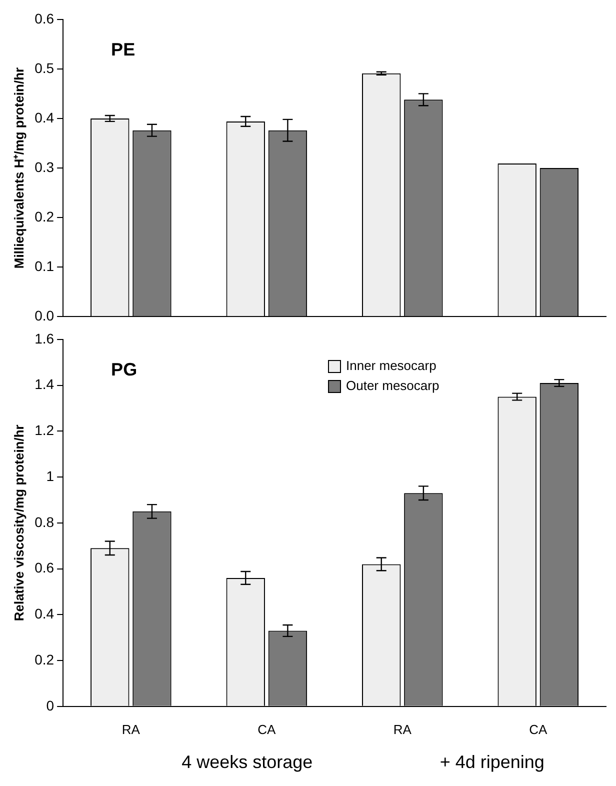 Image resolution: width=616 pixels, height=786 pixels. Describe the element at coordinates (18, 168) in the screenshot. I see `y-axis-title: Milliequivalents H⁺/mg protein/hr` at that location.